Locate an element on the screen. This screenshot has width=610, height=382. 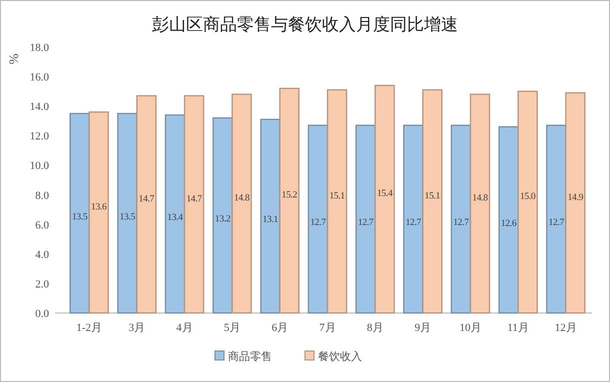
y-tick-label: 18.0 is located at coordinates (40, 48).